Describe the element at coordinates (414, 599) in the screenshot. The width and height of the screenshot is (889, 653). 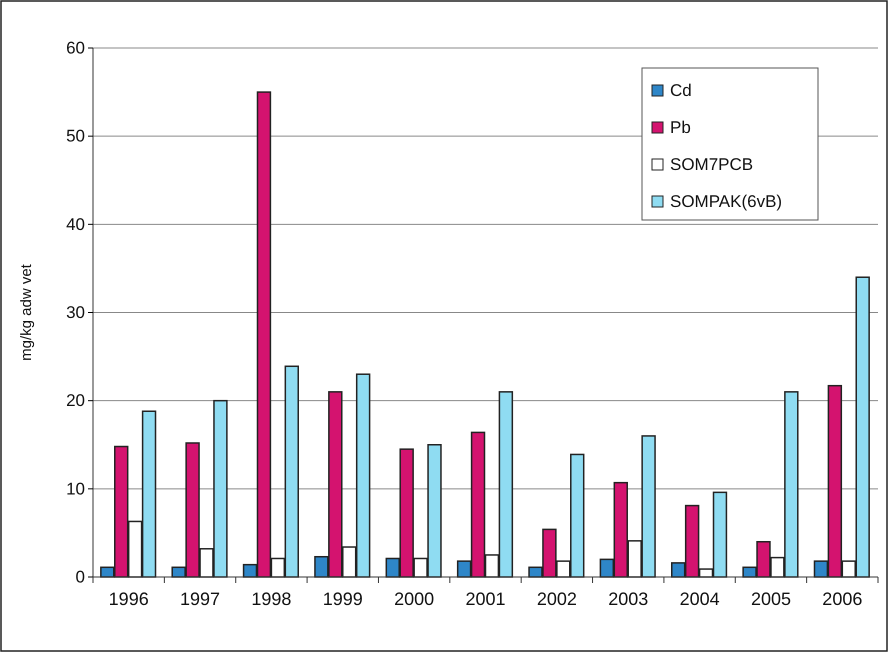
I see `x-tick-label: 2000` at that location.